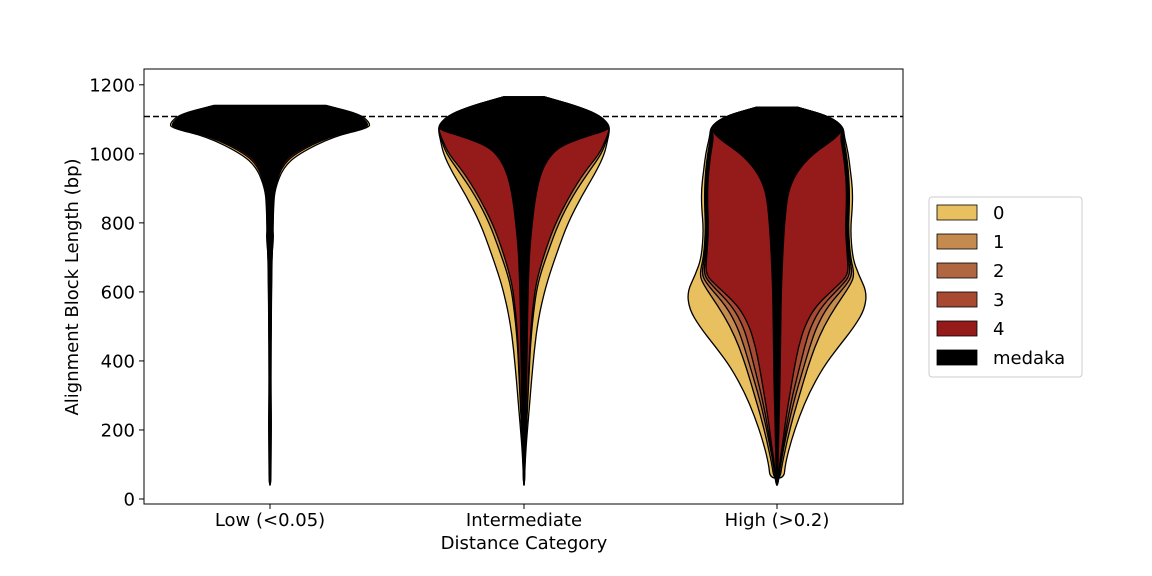 Image resolution: width=1152 pixels, height=576 pixels. What do you see at coordinates (118, 223) in the screenshot?
I see `y-tick-label: 800` at bounding box center [118, 223].